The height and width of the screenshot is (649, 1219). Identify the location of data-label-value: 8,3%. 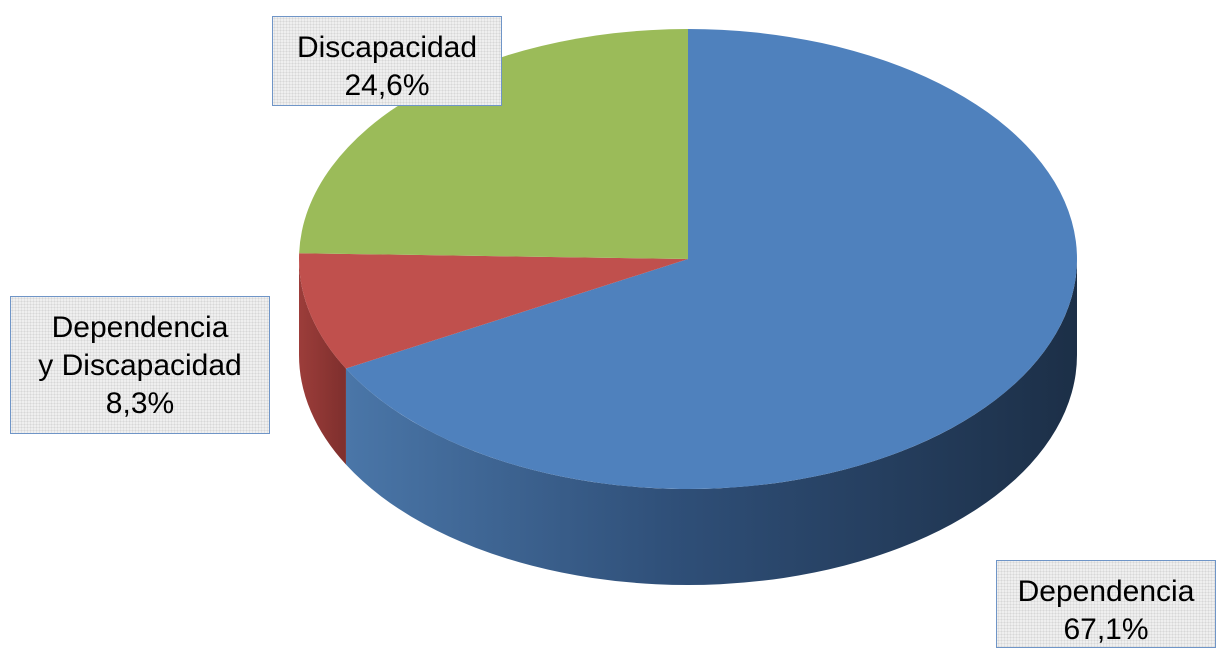
(140, 403).